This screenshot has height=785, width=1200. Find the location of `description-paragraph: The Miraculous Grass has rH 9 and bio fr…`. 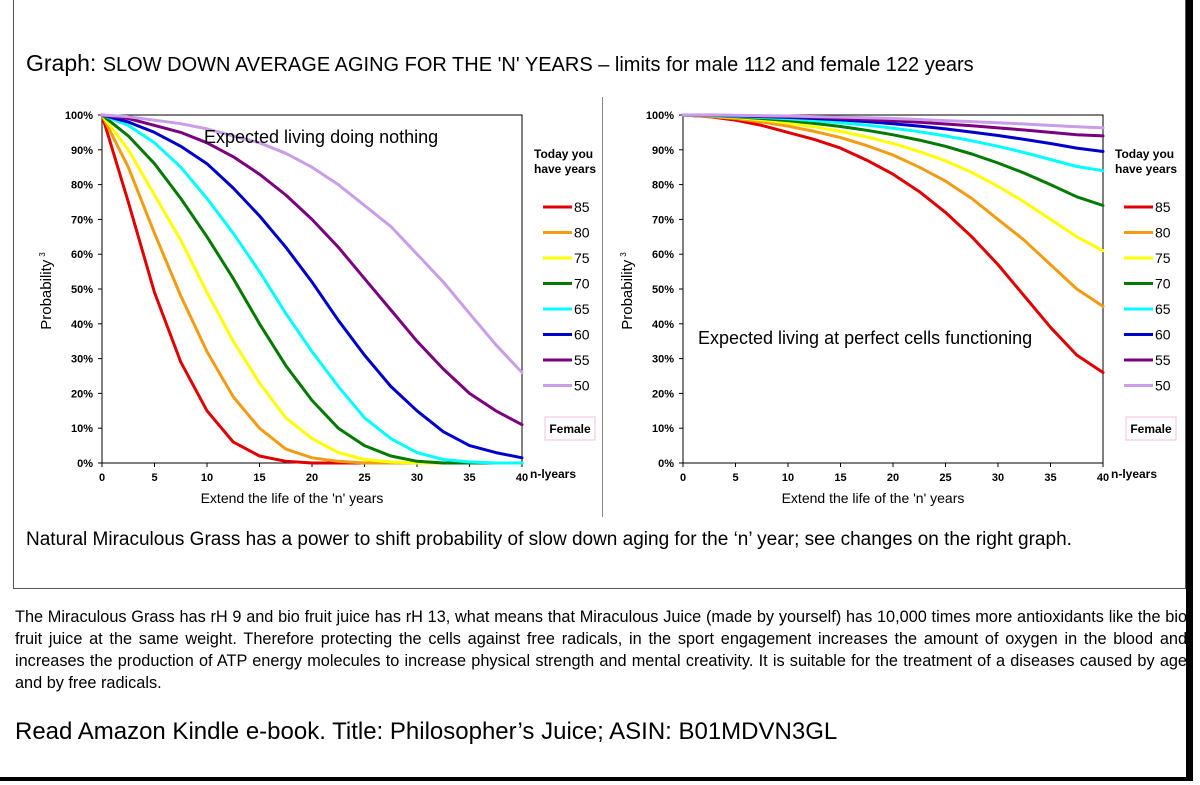

description-paragraph: The Miraculous Grass has rH 9 and bio fr… is located at coordinates (601, 650).